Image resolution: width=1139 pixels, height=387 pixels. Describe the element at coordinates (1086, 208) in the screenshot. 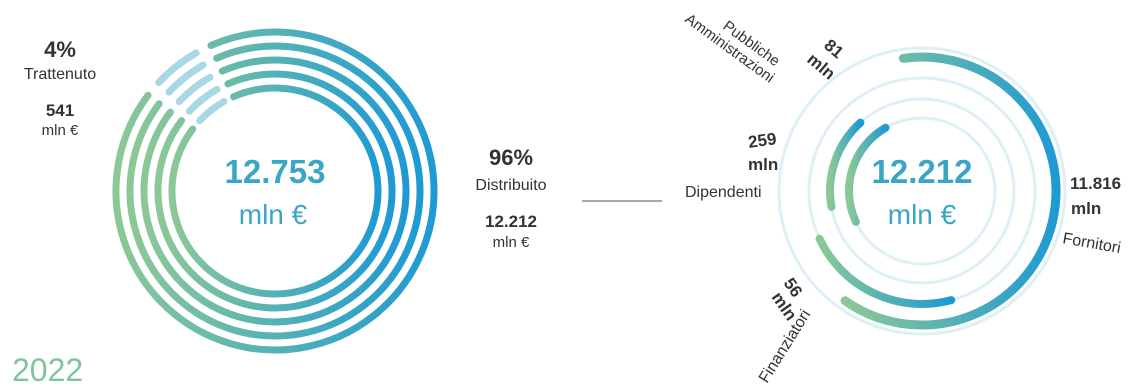

I see `fornitori-unit: mln` at that location.